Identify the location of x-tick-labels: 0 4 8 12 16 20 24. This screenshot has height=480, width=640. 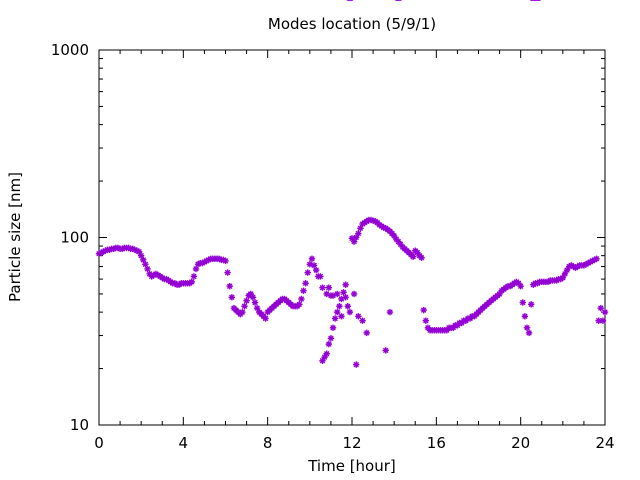
(354, 443).